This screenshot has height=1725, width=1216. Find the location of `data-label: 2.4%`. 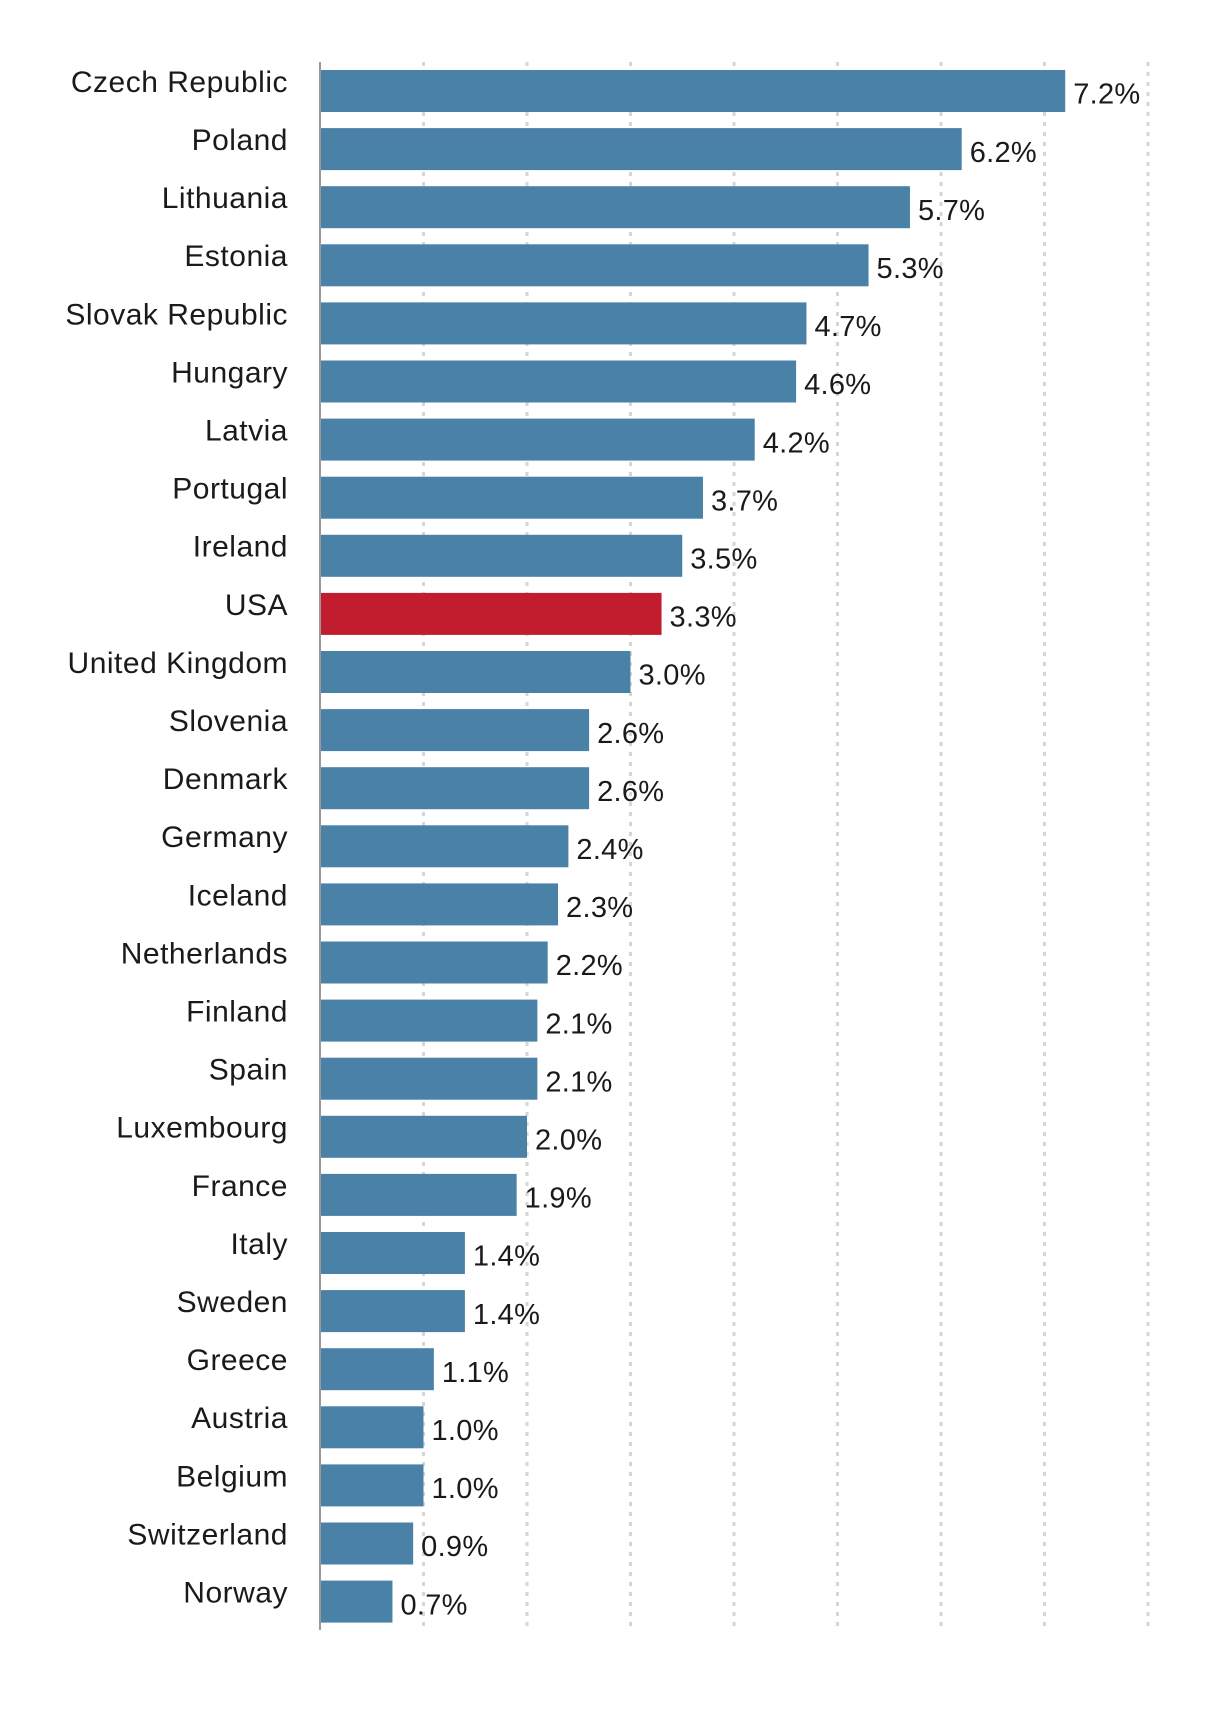

data-label: 2.4% is located at coordinates (609, 850).